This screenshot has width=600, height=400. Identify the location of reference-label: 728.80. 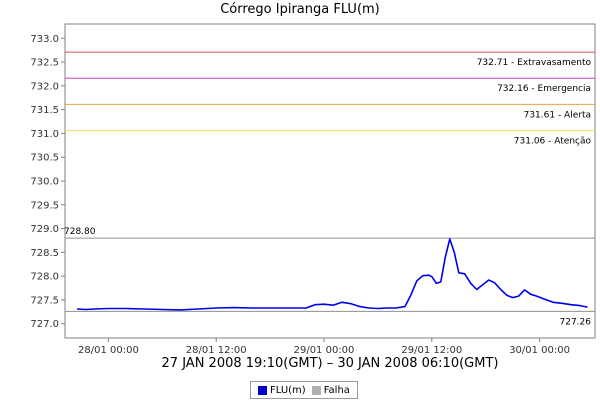
(80, 232).